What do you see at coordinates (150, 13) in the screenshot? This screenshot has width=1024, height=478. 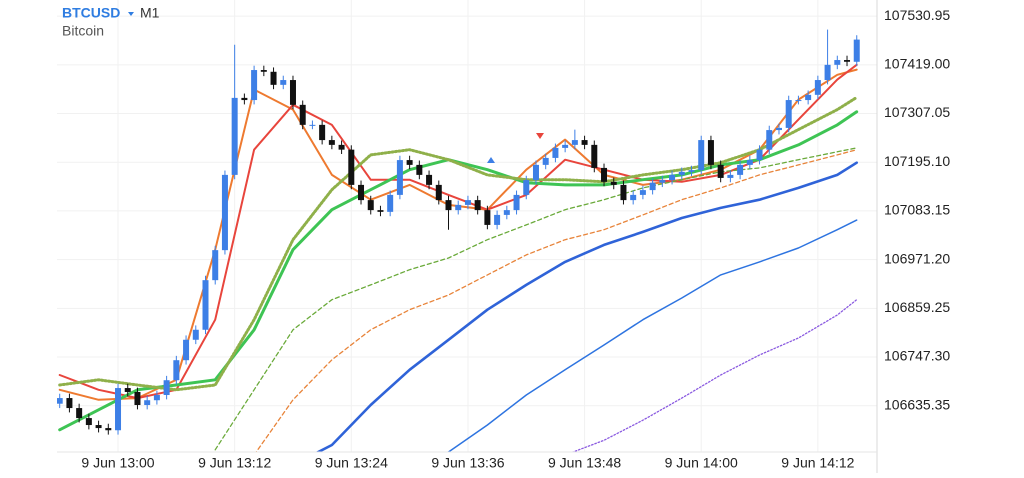 I see `timeframe: M1` at bounding box center [150, 13].